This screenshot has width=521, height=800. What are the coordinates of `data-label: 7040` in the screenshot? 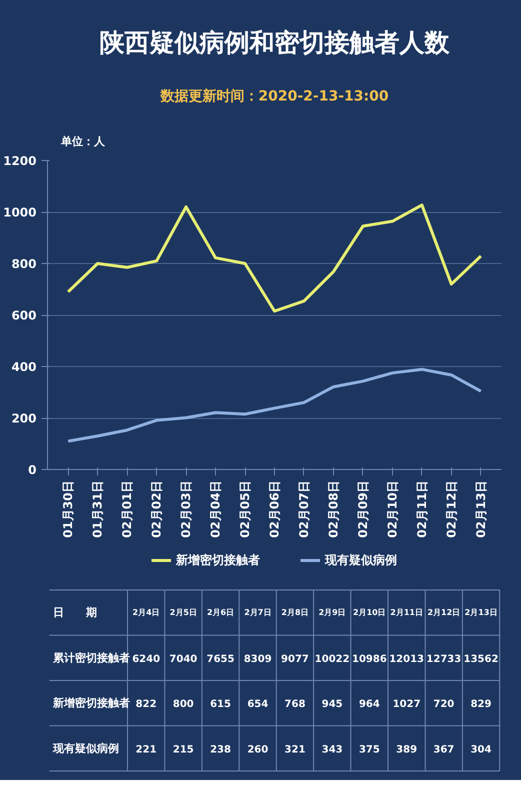 It's located at (183, 659).